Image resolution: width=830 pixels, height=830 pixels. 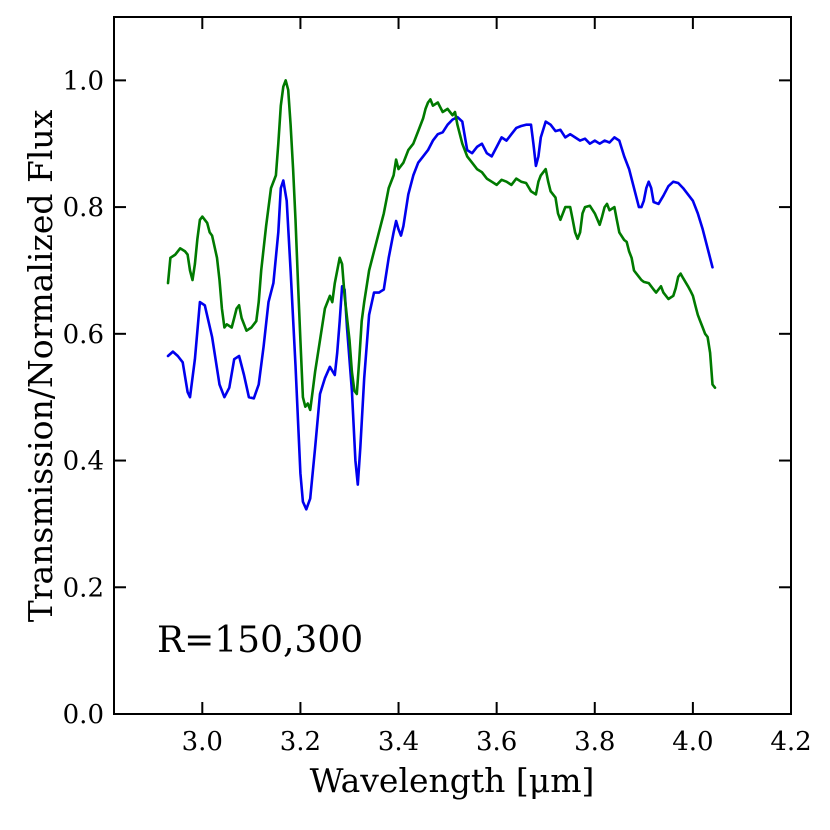 What do you see at coordinates (398, 742) in the screenshot?
I see `x-tick-label: 3.4` at bounding box center [398, 742].